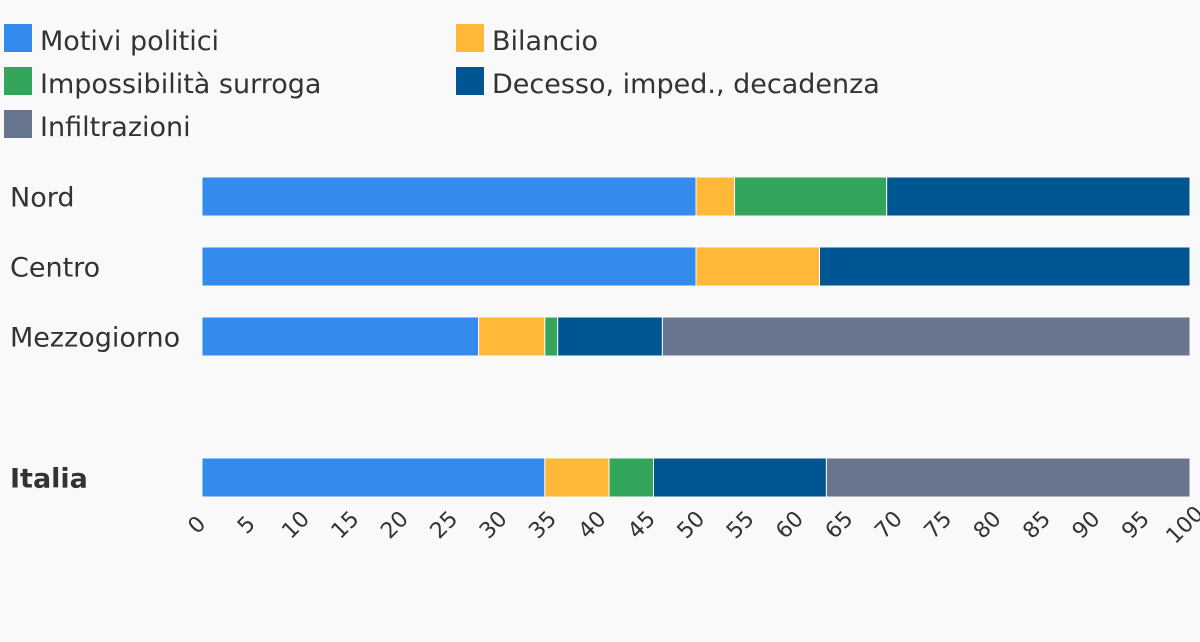  What do you see at coordinates (345, 525) in the screenshot?
I see `x-tick-label-15: 15` at bounding box center [345, 525].